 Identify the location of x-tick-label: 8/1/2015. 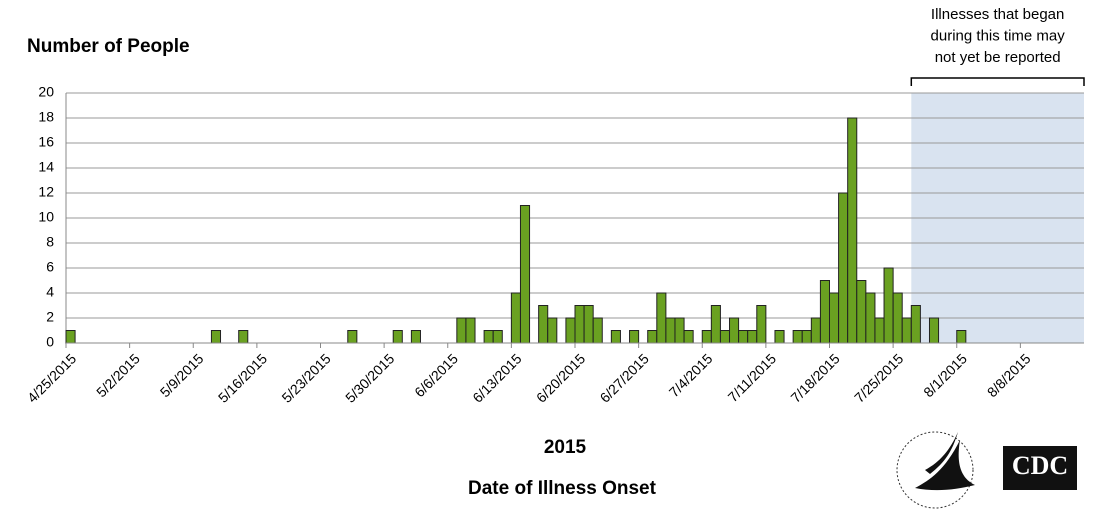
(945, 375).